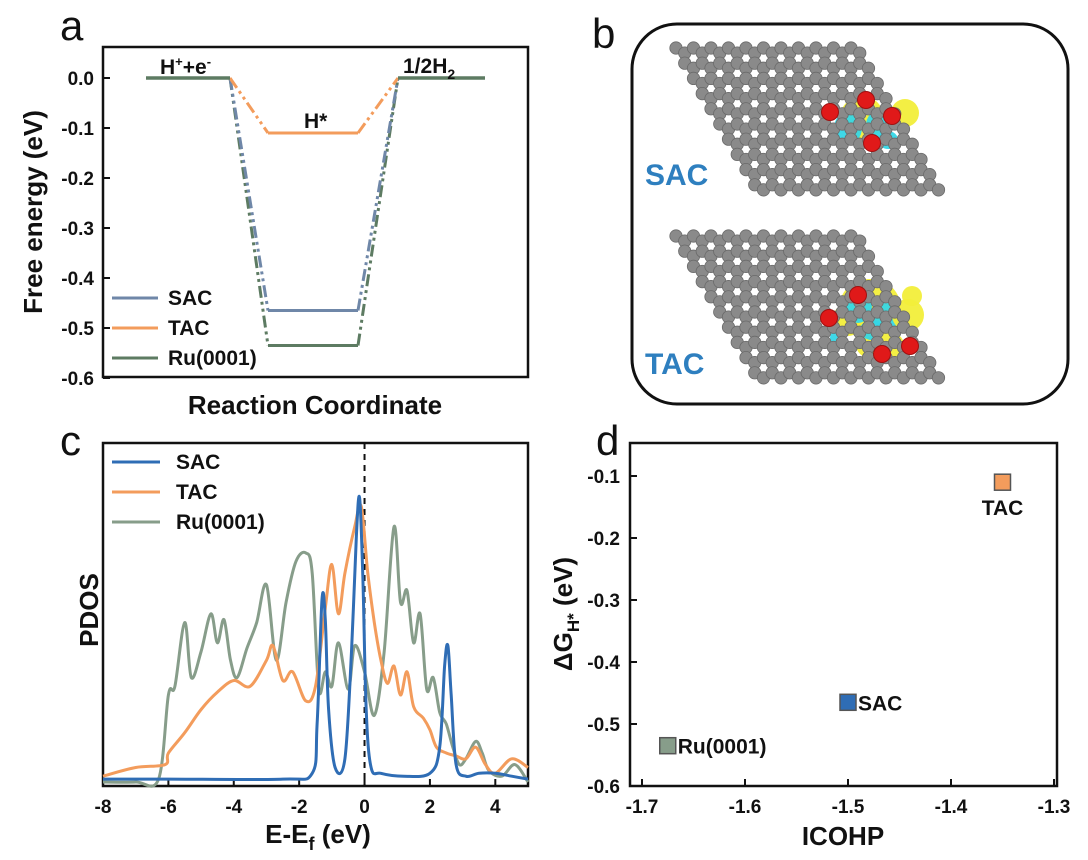 The width and height of the screenshot is (1088, 860). I want to click on state-label-adsorbed: H*, so click(316, 121).